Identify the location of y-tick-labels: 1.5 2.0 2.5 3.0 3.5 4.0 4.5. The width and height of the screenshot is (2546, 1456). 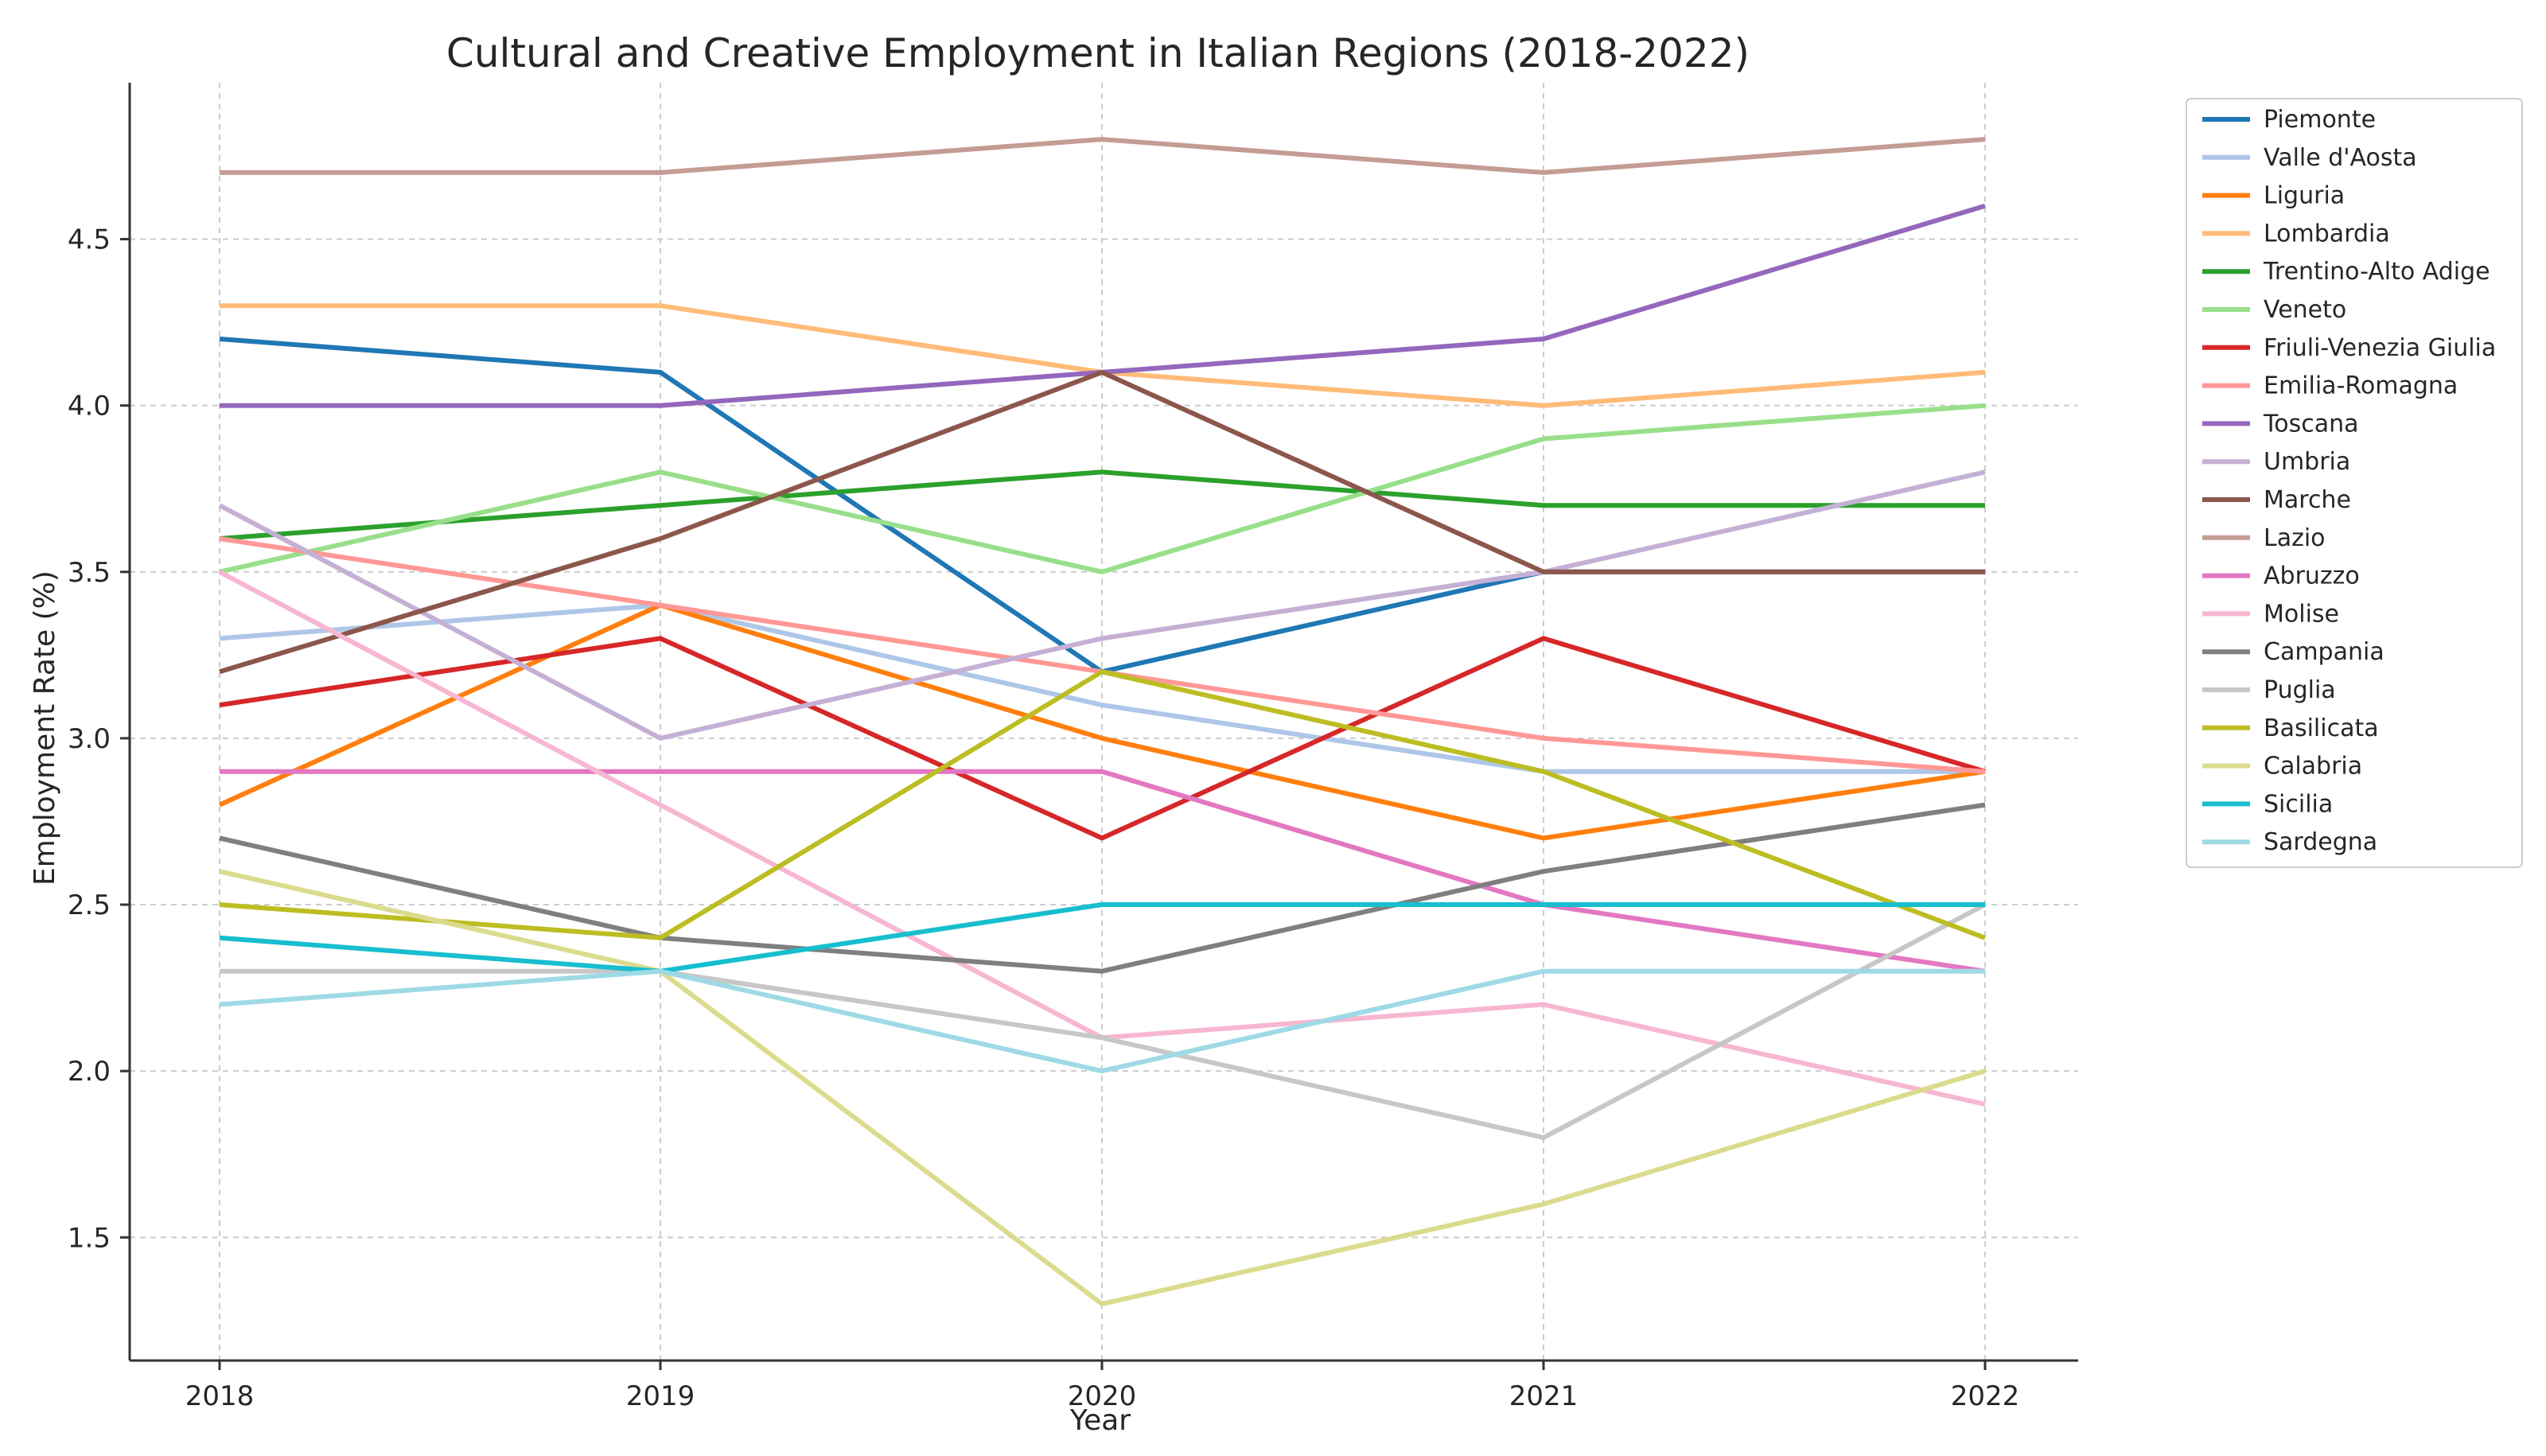
(99, 739).